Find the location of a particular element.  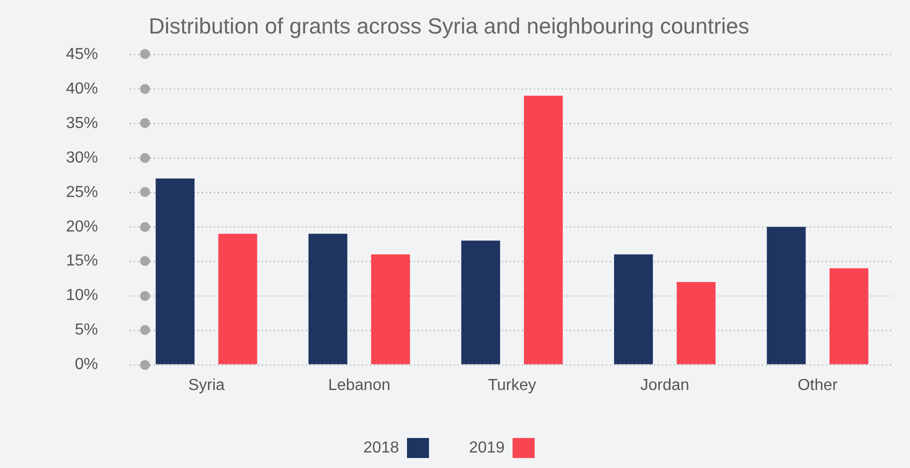

y-tick-label: 10% is located at coordinates (82, 295).